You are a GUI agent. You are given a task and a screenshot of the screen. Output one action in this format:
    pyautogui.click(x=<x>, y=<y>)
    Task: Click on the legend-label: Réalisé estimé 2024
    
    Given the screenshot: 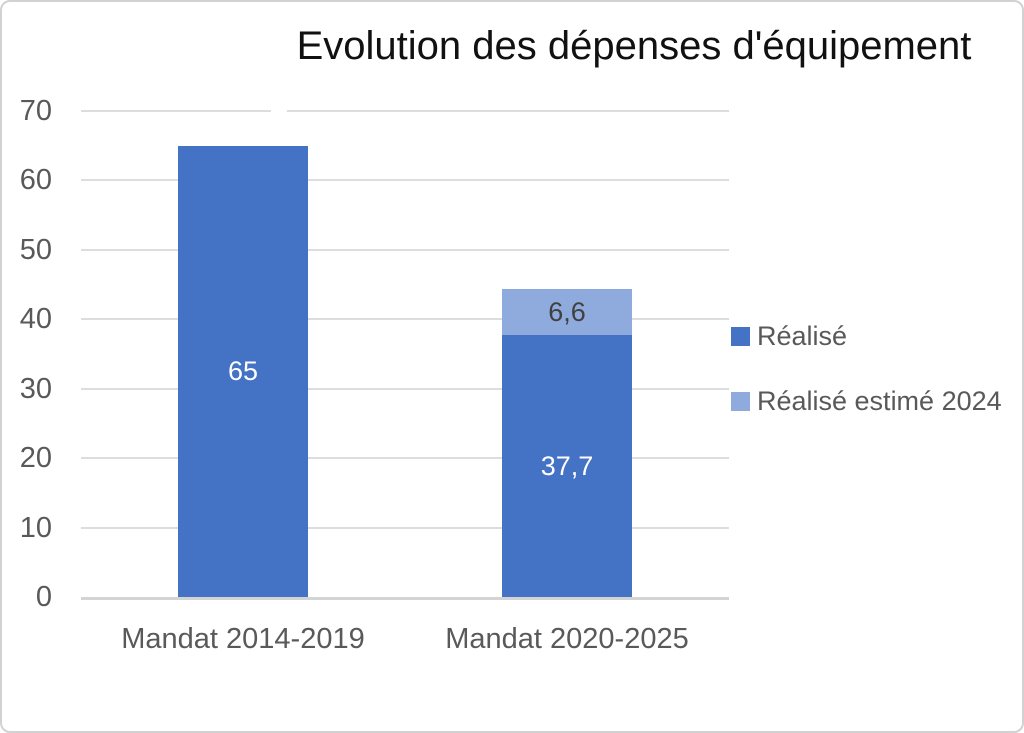 What is the action you would take?
    pyautogui.click(x=879, y=401)
    